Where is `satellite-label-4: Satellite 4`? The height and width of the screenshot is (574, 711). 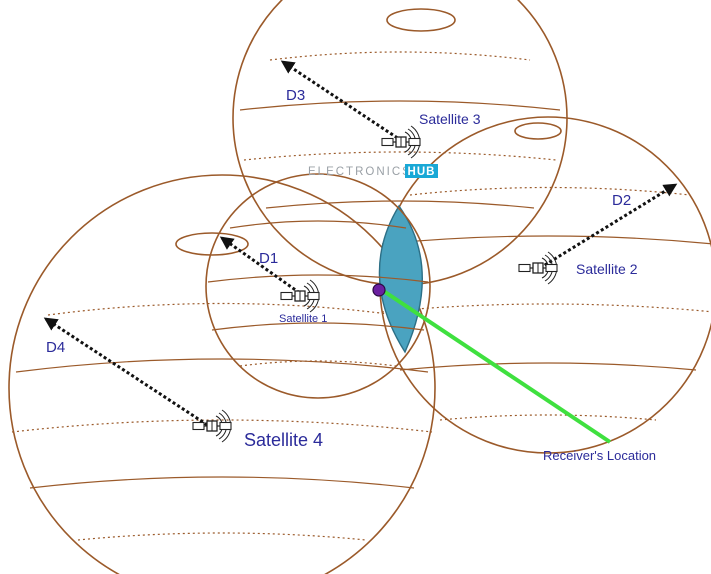 satellite-label-4: Satellite 4 is located at coordinates (283, 440).